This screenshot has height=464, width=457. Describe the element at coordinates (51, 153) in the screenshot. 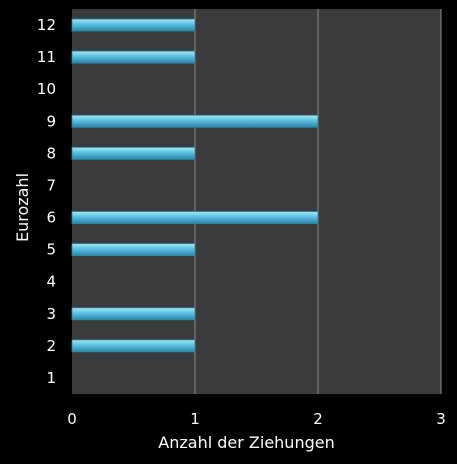

I see `y-tick-label-8: 8` at that location.